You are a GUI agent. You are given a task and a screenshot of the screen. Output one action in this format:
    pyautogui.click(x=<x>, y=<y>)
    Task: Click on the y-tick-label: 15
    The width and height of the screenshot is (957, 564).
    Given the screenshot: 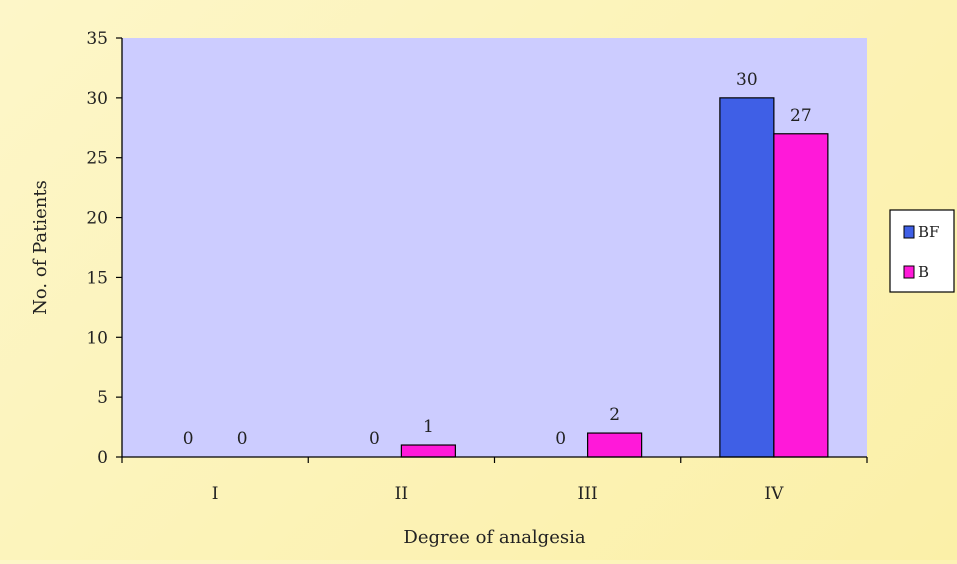 What is the action you would take?
    pyautogui.click(x=97, y=278)
    